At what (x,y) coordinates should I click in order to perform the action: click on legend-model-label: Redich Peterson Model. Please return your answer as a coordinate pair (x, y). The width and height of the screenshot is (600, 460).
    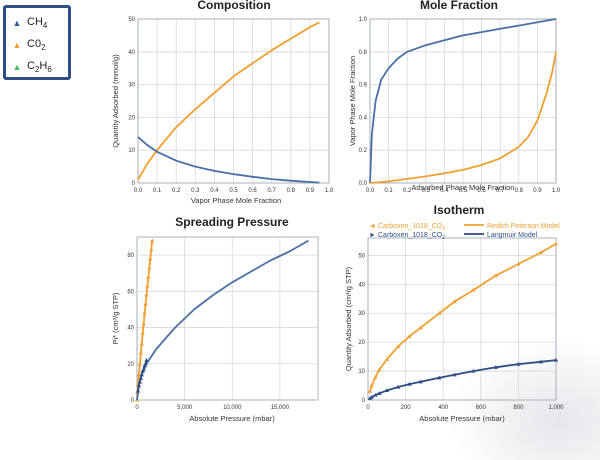
    Looking at the image, I should click on (523, 226).